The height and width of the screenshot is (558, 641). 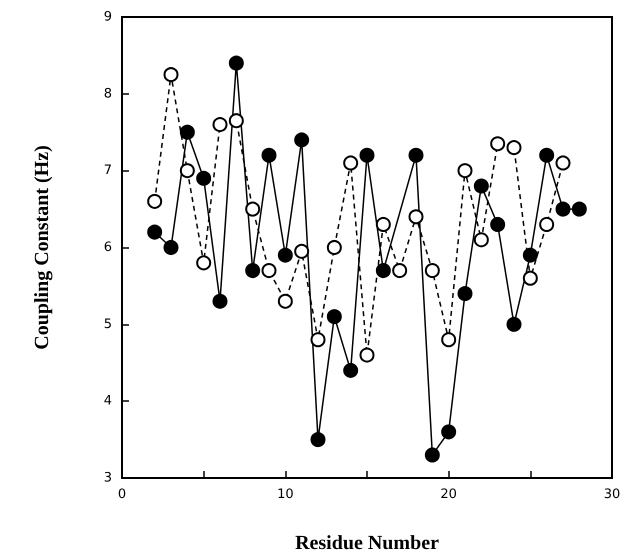 What do you see at coordinates (108, 94) in the screenshot?
I see `y-tick-label: 8` at bounding box center [108, 94].